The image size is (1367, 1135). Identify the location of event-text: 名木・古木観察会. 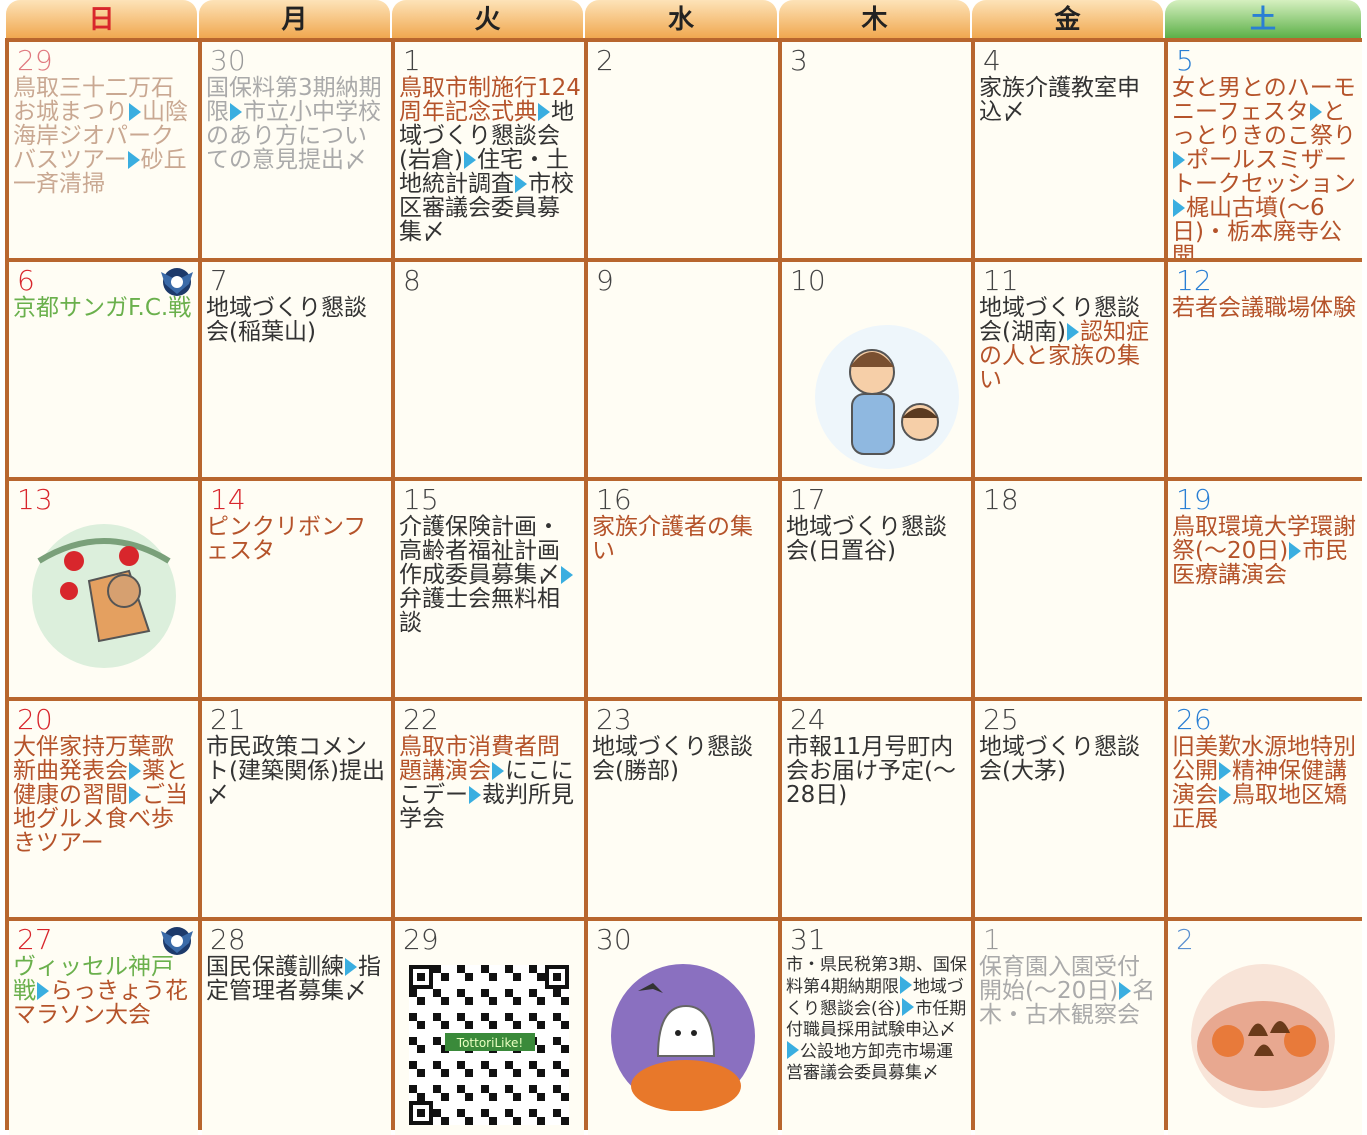
(1067, 1003).